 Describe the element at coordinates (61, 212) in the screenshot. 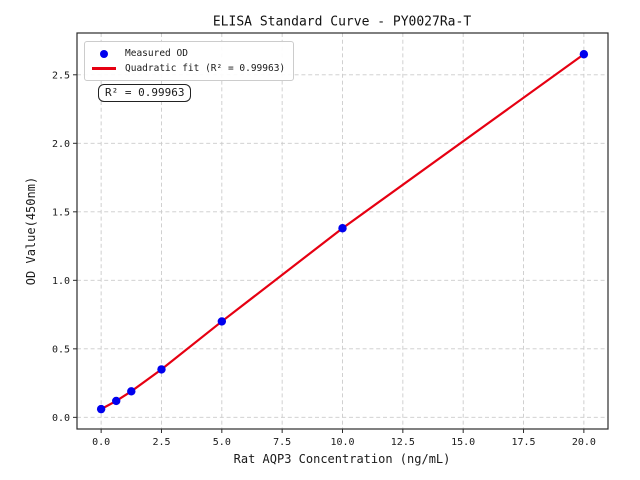

I see `y-tick-label: 1.5` at that location.